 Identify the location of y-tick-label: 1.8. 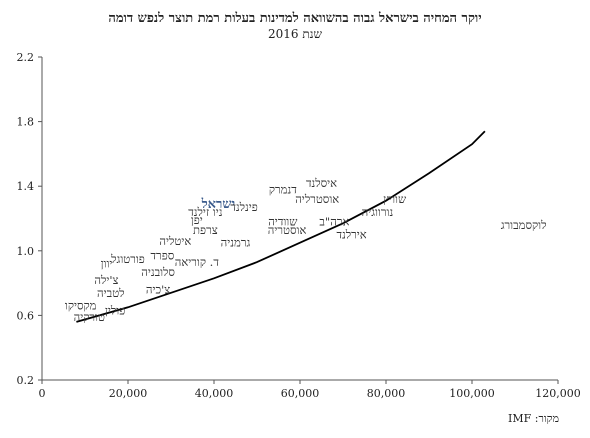
(26, 122).